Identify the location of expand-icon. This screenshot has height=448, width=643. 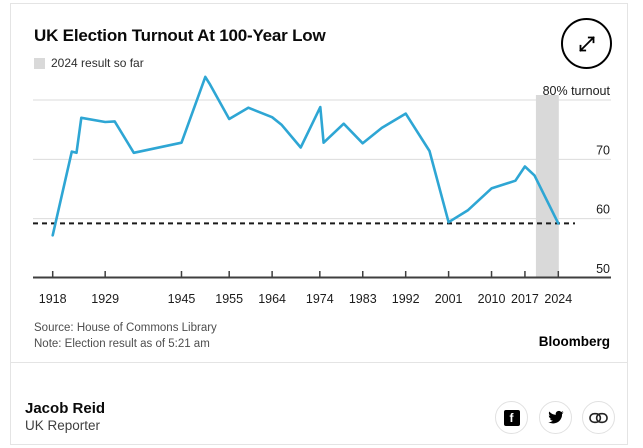
(587, 44).